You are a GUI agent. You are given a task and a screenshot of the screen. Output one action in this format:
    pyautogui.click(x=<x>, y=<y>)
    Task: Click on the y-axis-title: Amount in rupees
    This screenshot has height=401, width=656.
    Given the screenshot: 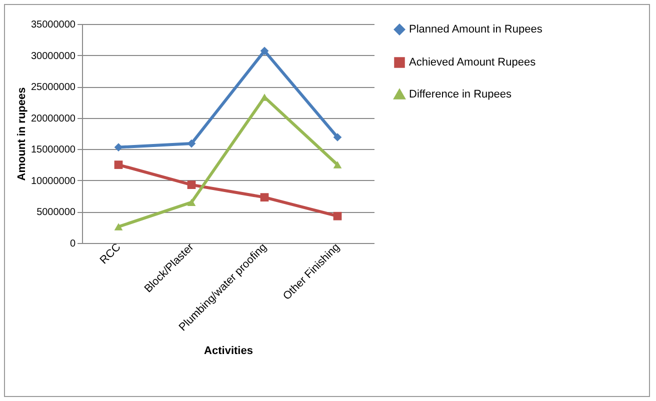 What is the action you would take?
    pyautogui.click(x=22, y=134)
    